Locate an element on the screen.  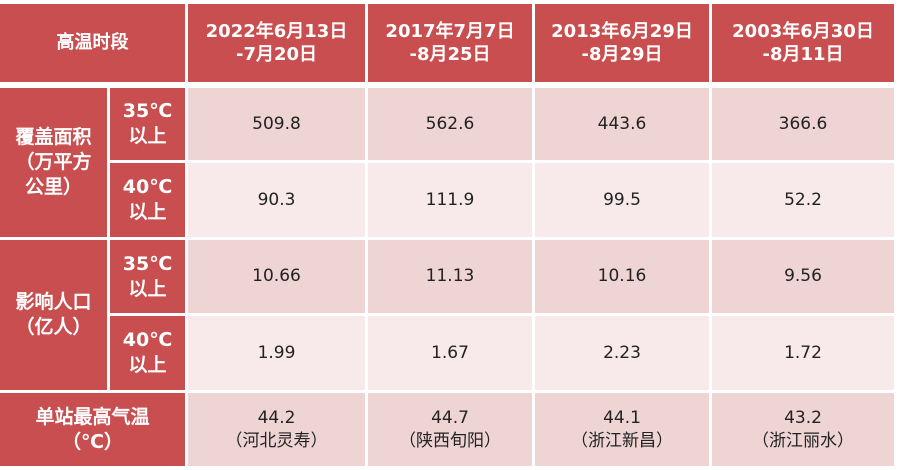
cell-text: 9.56 is located at coordinates (803, 276).